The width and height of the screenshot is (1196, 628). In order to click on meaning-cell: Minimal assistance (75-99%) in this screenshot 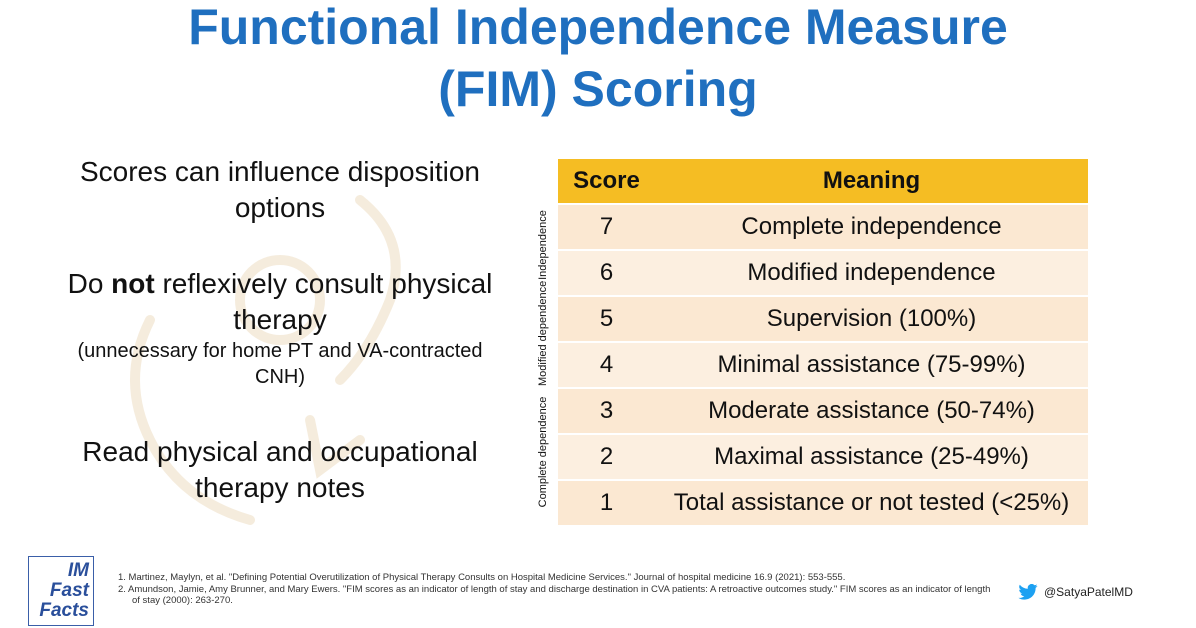, I will do `click(871, 365)`.